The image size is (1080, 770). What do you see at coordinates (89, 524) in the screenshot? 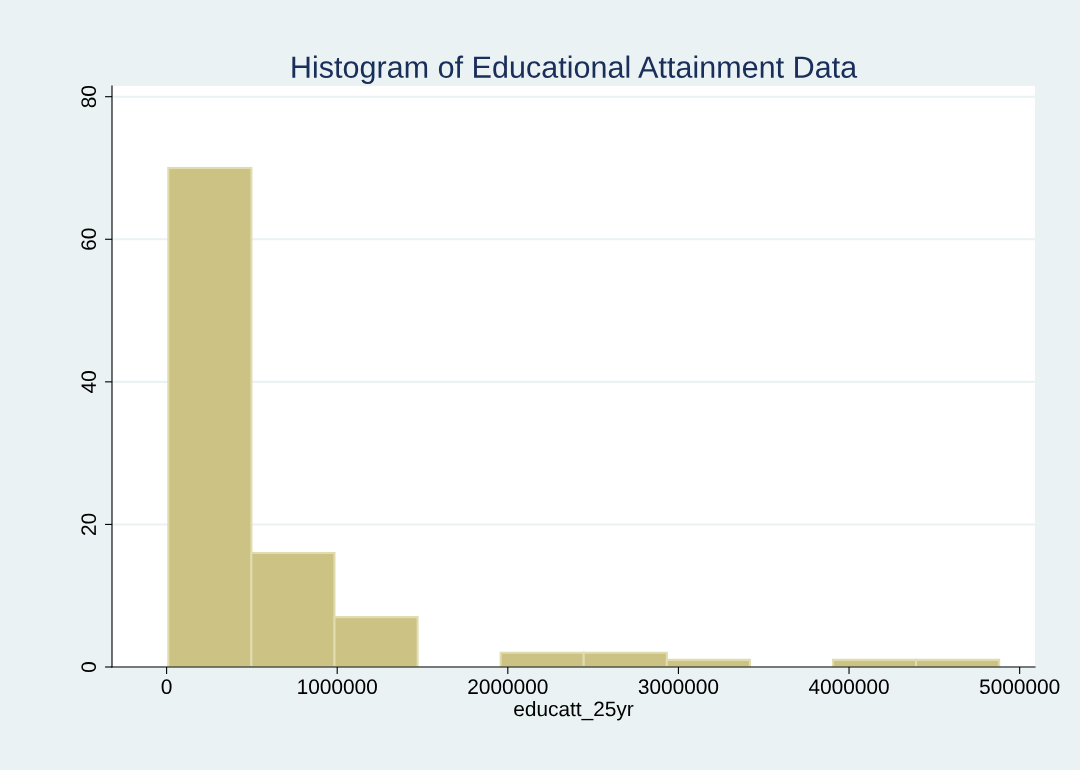
I see `y-tick-label: 20` at bounding box center [89, 524].